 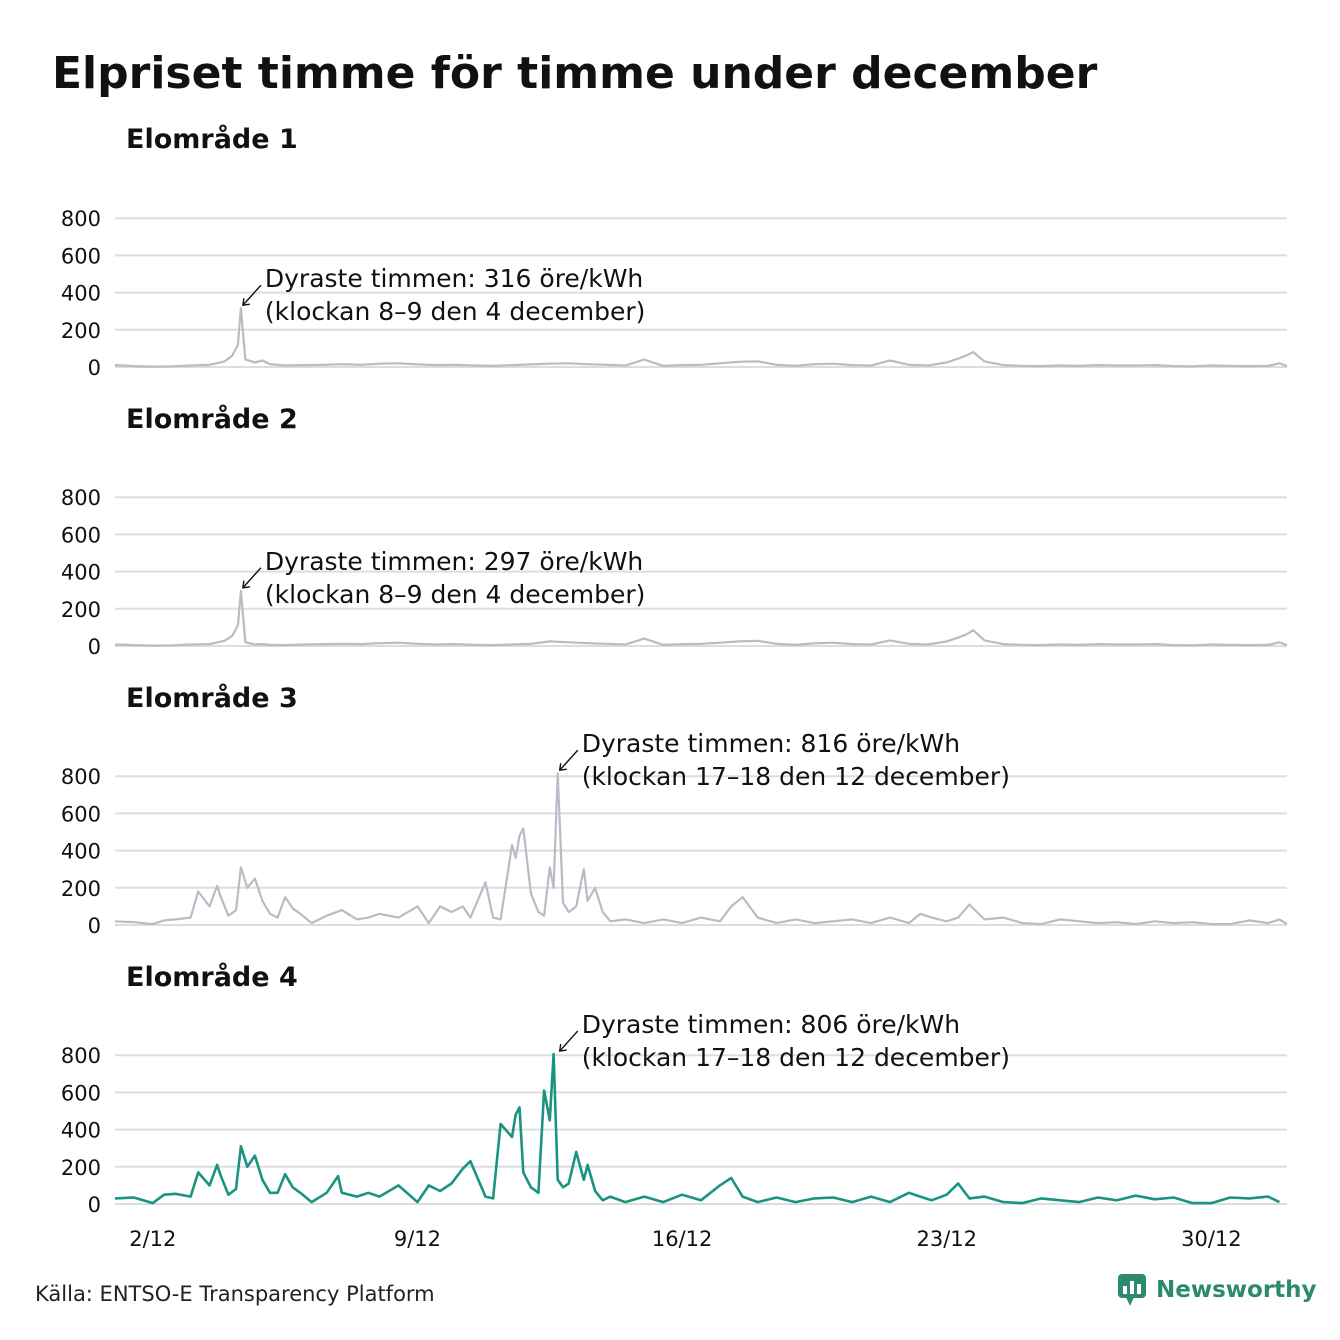 I want to click on annotation-line-1: Dyraste timmen: 316 öre/kWh, so click(x=454, y=278).